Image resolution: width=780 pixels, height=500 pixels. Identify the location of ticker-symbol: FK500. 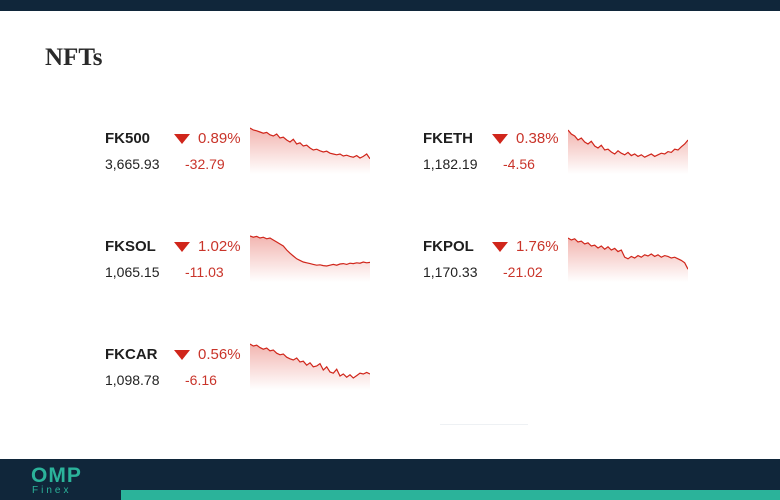
(128, 138).